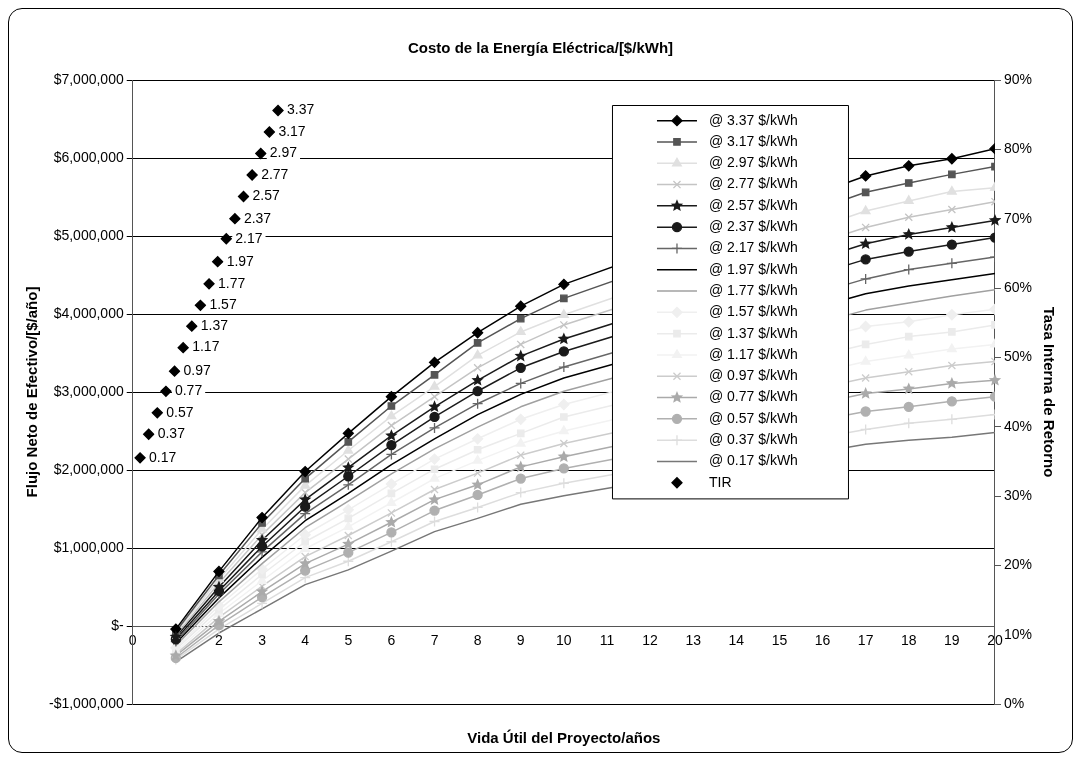 The width and height of the screenshot is (1083, 762). I want to click on annotation: 1.77, so click(232, 282).